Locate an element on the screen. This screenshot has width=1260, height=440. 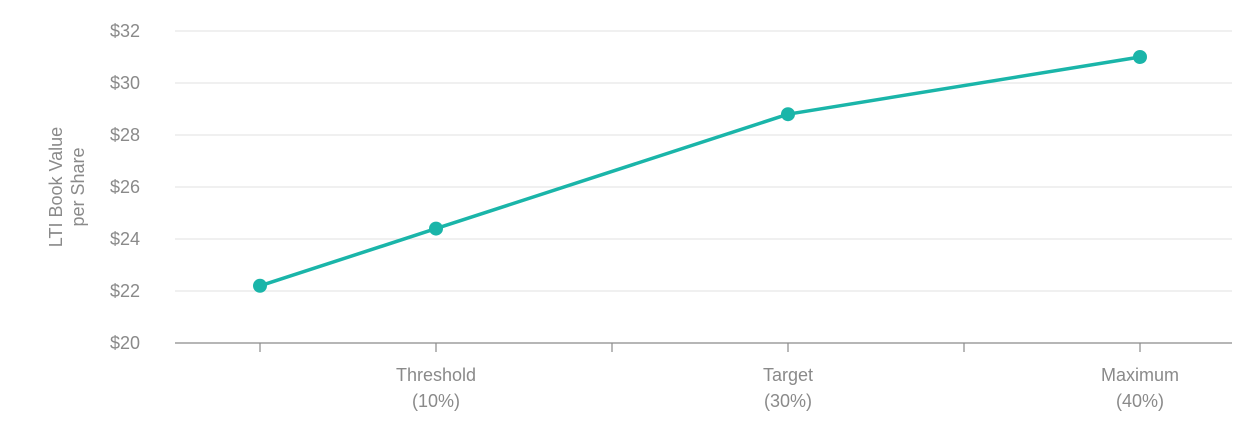
x-axis is located at coordinates (703, 347).